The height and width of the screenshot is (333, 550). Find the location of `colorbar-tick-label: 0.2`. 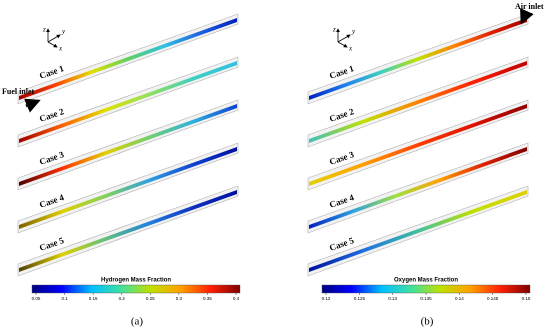

colorbar-tick-label: 0.2 is located at coordinates (122, 298).